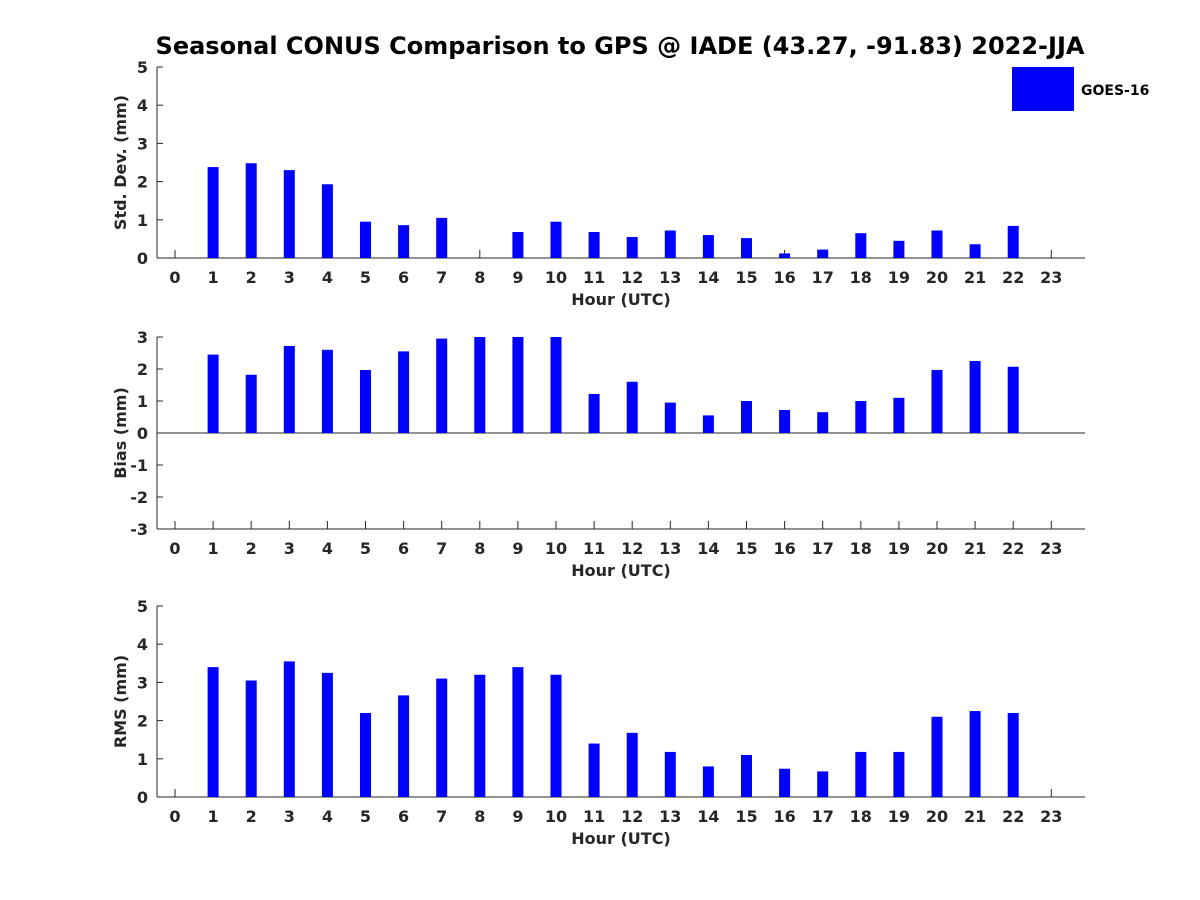 Image resolution: width=1200 pixels, height=900 pixels. What do you see at coordinates (174, 277) in the screenshot?
I see `x-tick-label: 0` at bounding box center [174, 277].